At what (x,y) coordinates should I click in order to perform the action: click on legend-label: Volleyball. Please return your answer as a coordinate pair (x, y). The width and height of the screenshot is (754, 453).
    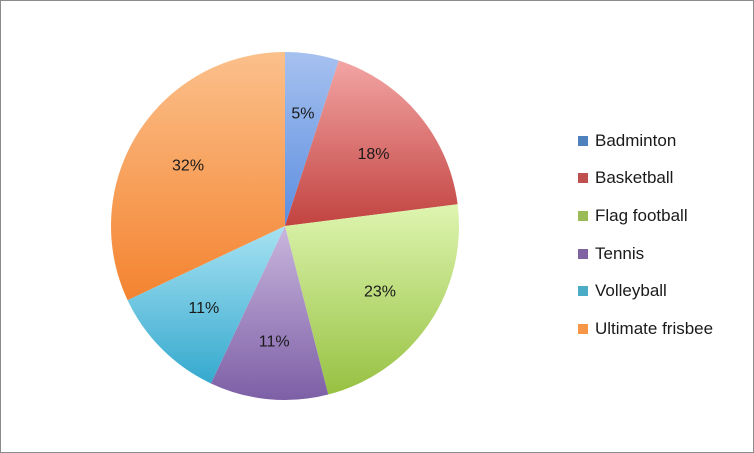
    Looking at the image, I should click on (631, 291).